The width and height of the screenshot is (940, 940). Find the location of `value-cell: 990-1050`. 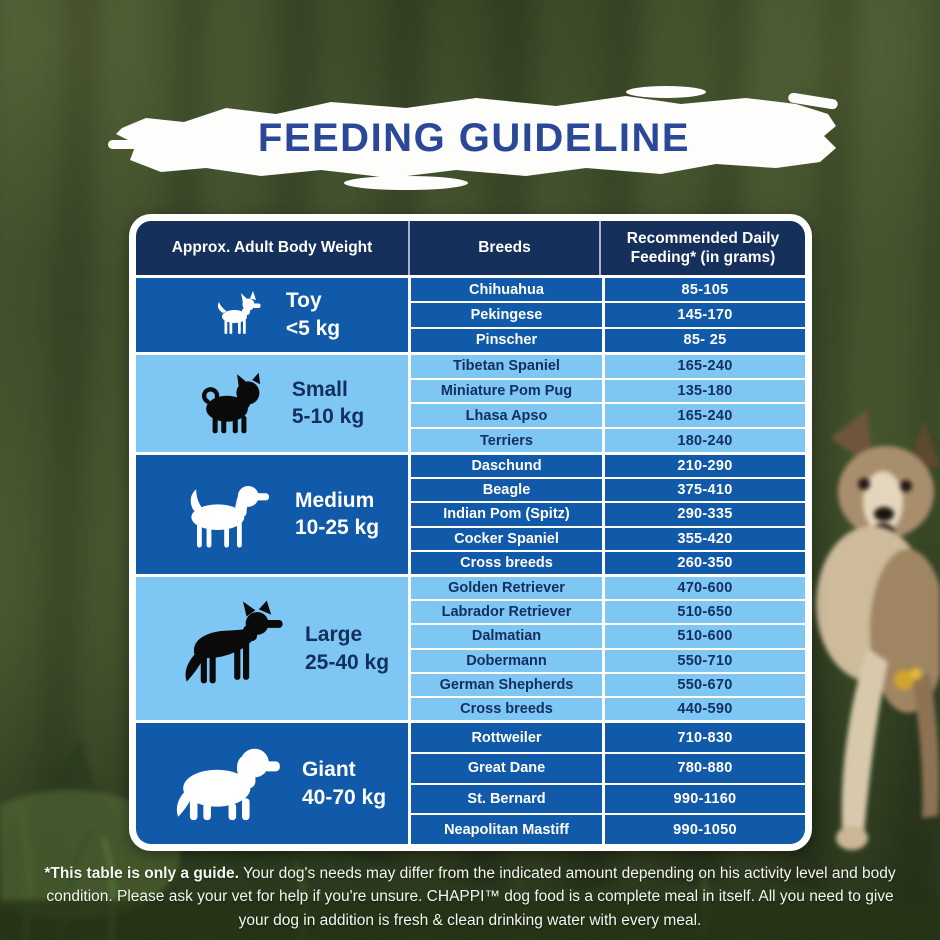

value-cell: 990-1050 is located at coordinates (703, 829).